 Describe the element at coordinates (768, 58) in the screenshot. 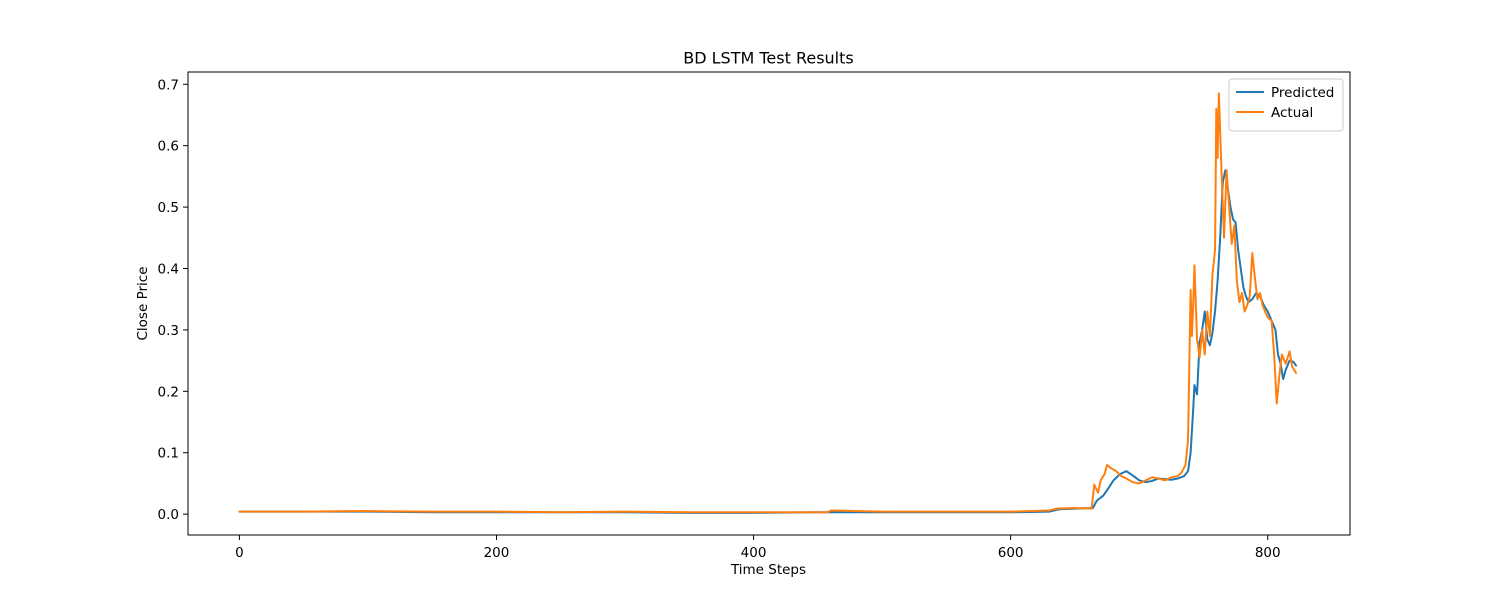

I see `chart-title: BD LSTM Test Results` at that location.